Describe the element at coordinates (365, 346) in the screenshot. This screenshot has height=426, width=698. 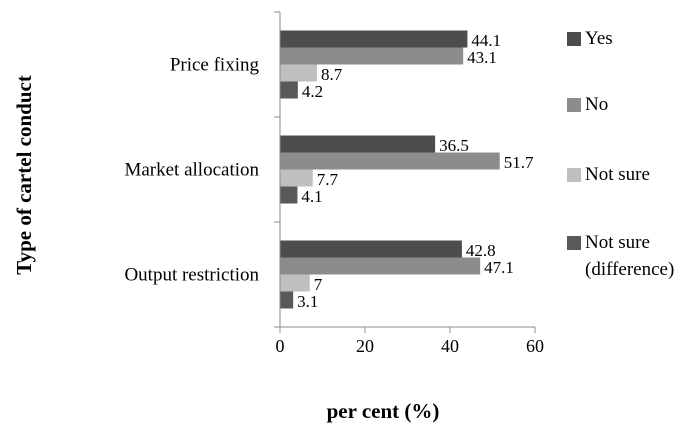
I see `x-tick-label: 20` at that location.